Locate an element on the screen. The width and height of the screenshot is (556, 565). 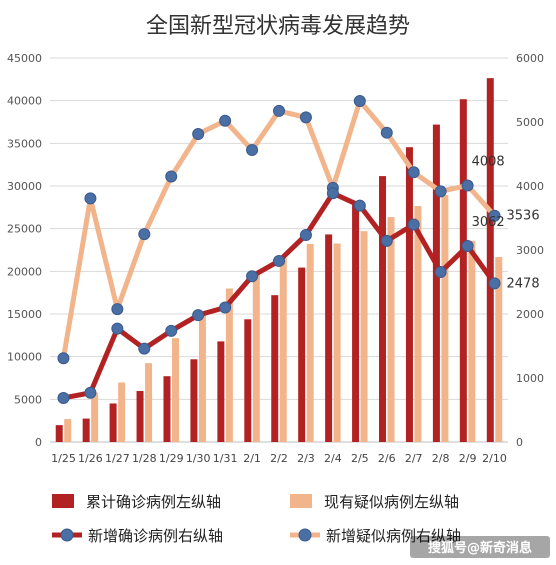
x-tick-label: 1/31 is located at coordinates (225, 458).